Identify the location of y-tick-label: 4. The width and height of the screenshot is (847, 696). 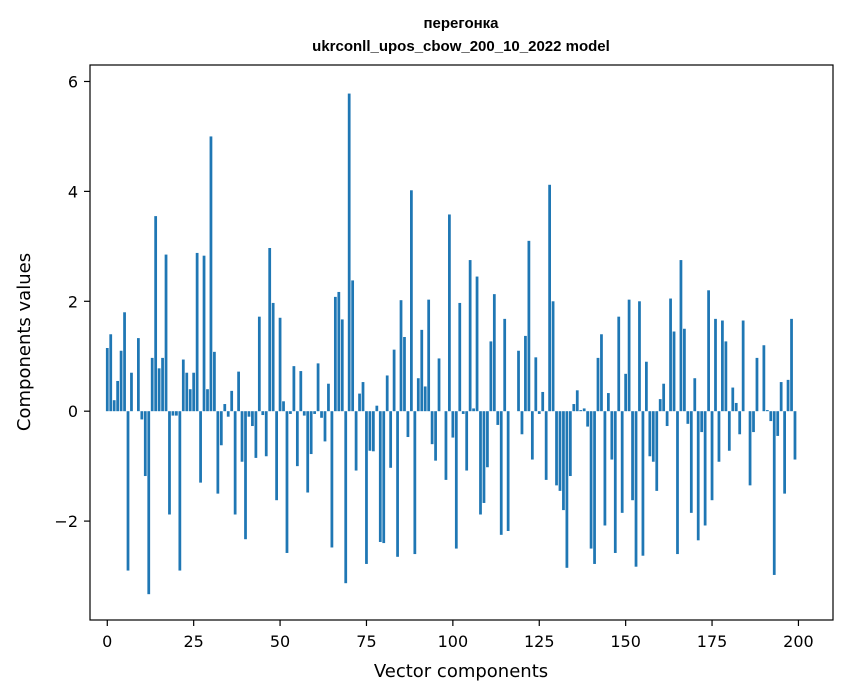
(73, 191).